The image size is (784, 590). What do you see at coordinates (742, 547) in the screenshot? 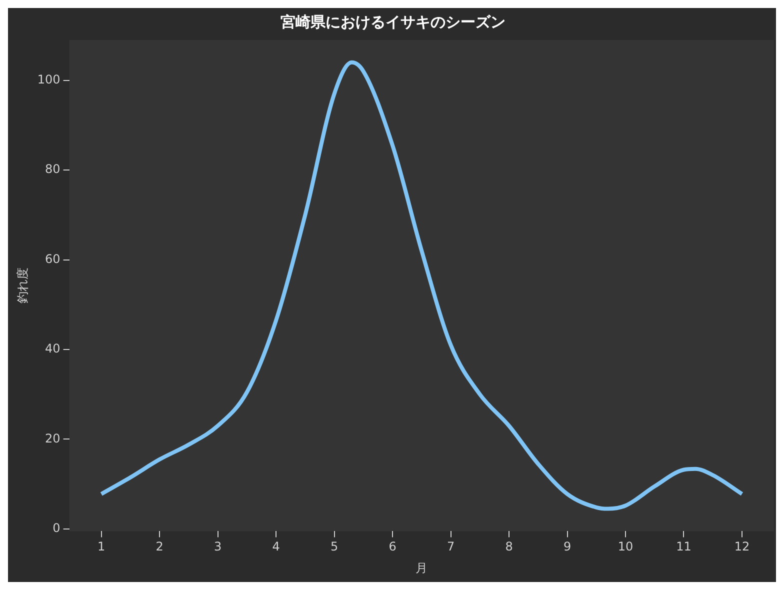
I see `x-tick-label: 12` at bounding box center [742, 547].